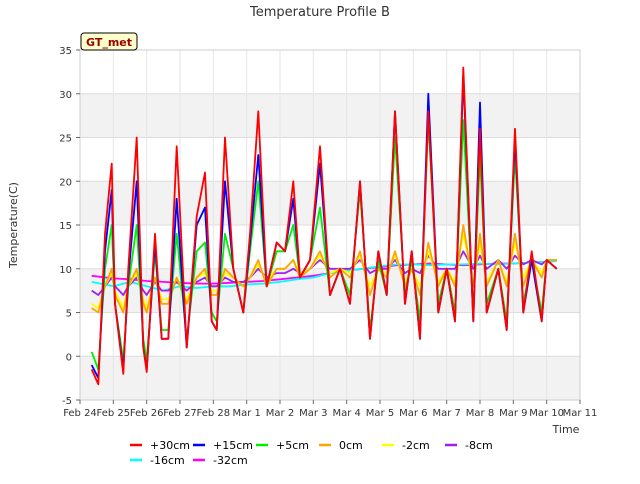 The height and width of the screenshot is (484, 640). I want to click on x-axis-label: Time, so click(566, 429).